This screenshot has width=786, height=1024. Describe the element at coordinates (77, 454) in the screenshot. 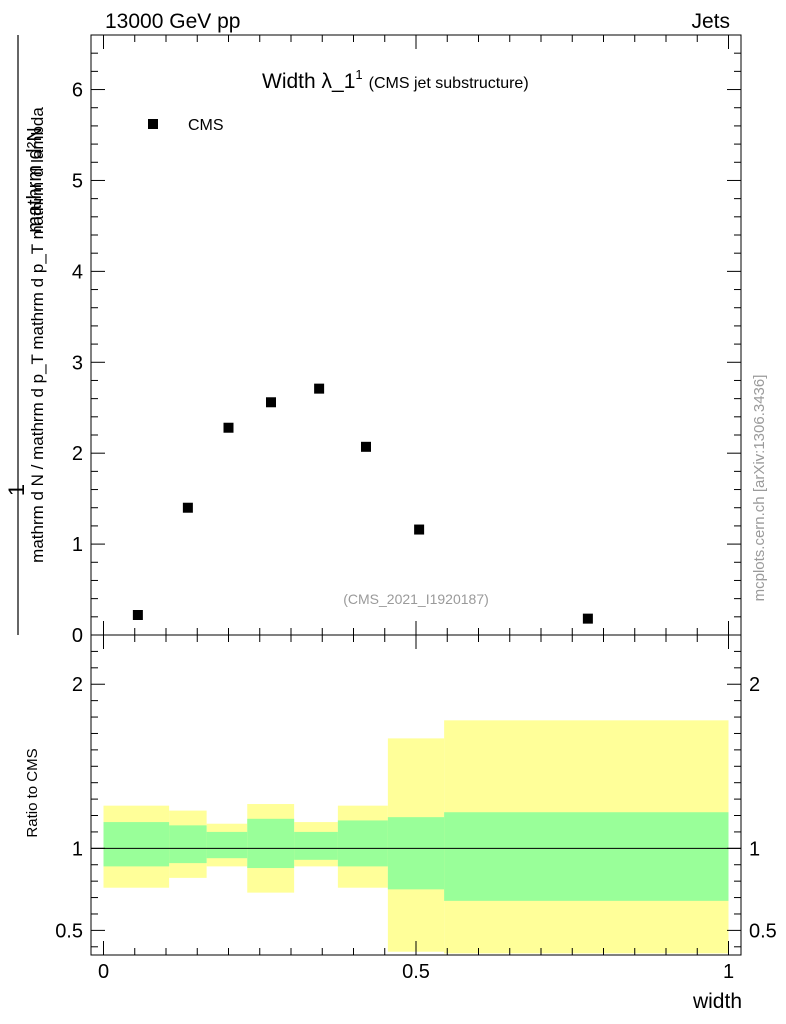

I see `y-tick-label: 2` at that location.